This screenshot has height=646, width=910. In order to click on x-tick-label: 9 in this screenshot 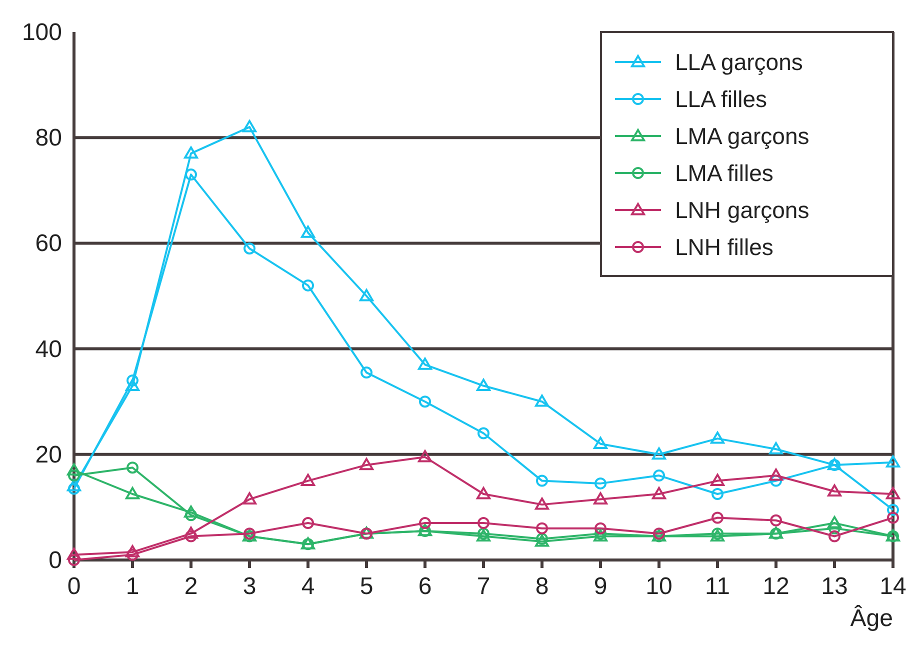, I will do `click(601, 586)`.